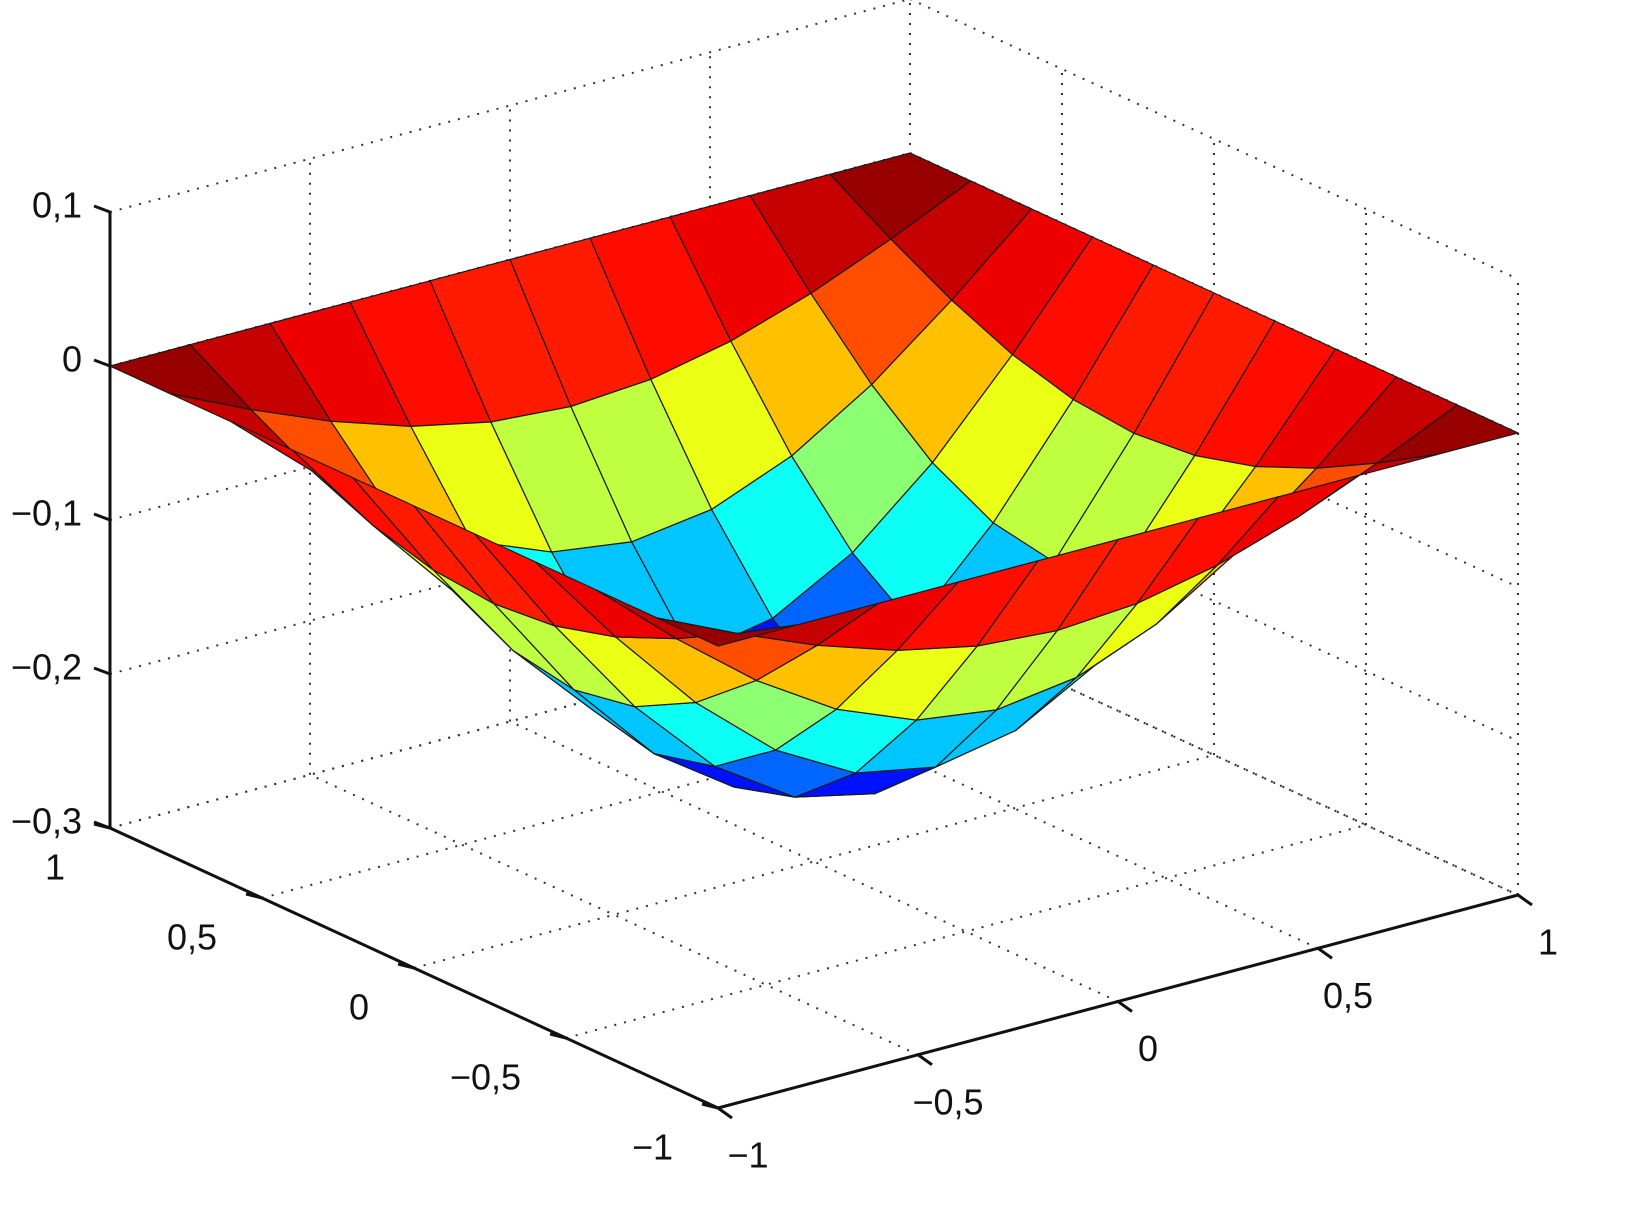 The image size is (1633, 1226). Describe the element at coordinates (747, 1155) in the screenshot. I see `x-tick-label: −1` at that location.